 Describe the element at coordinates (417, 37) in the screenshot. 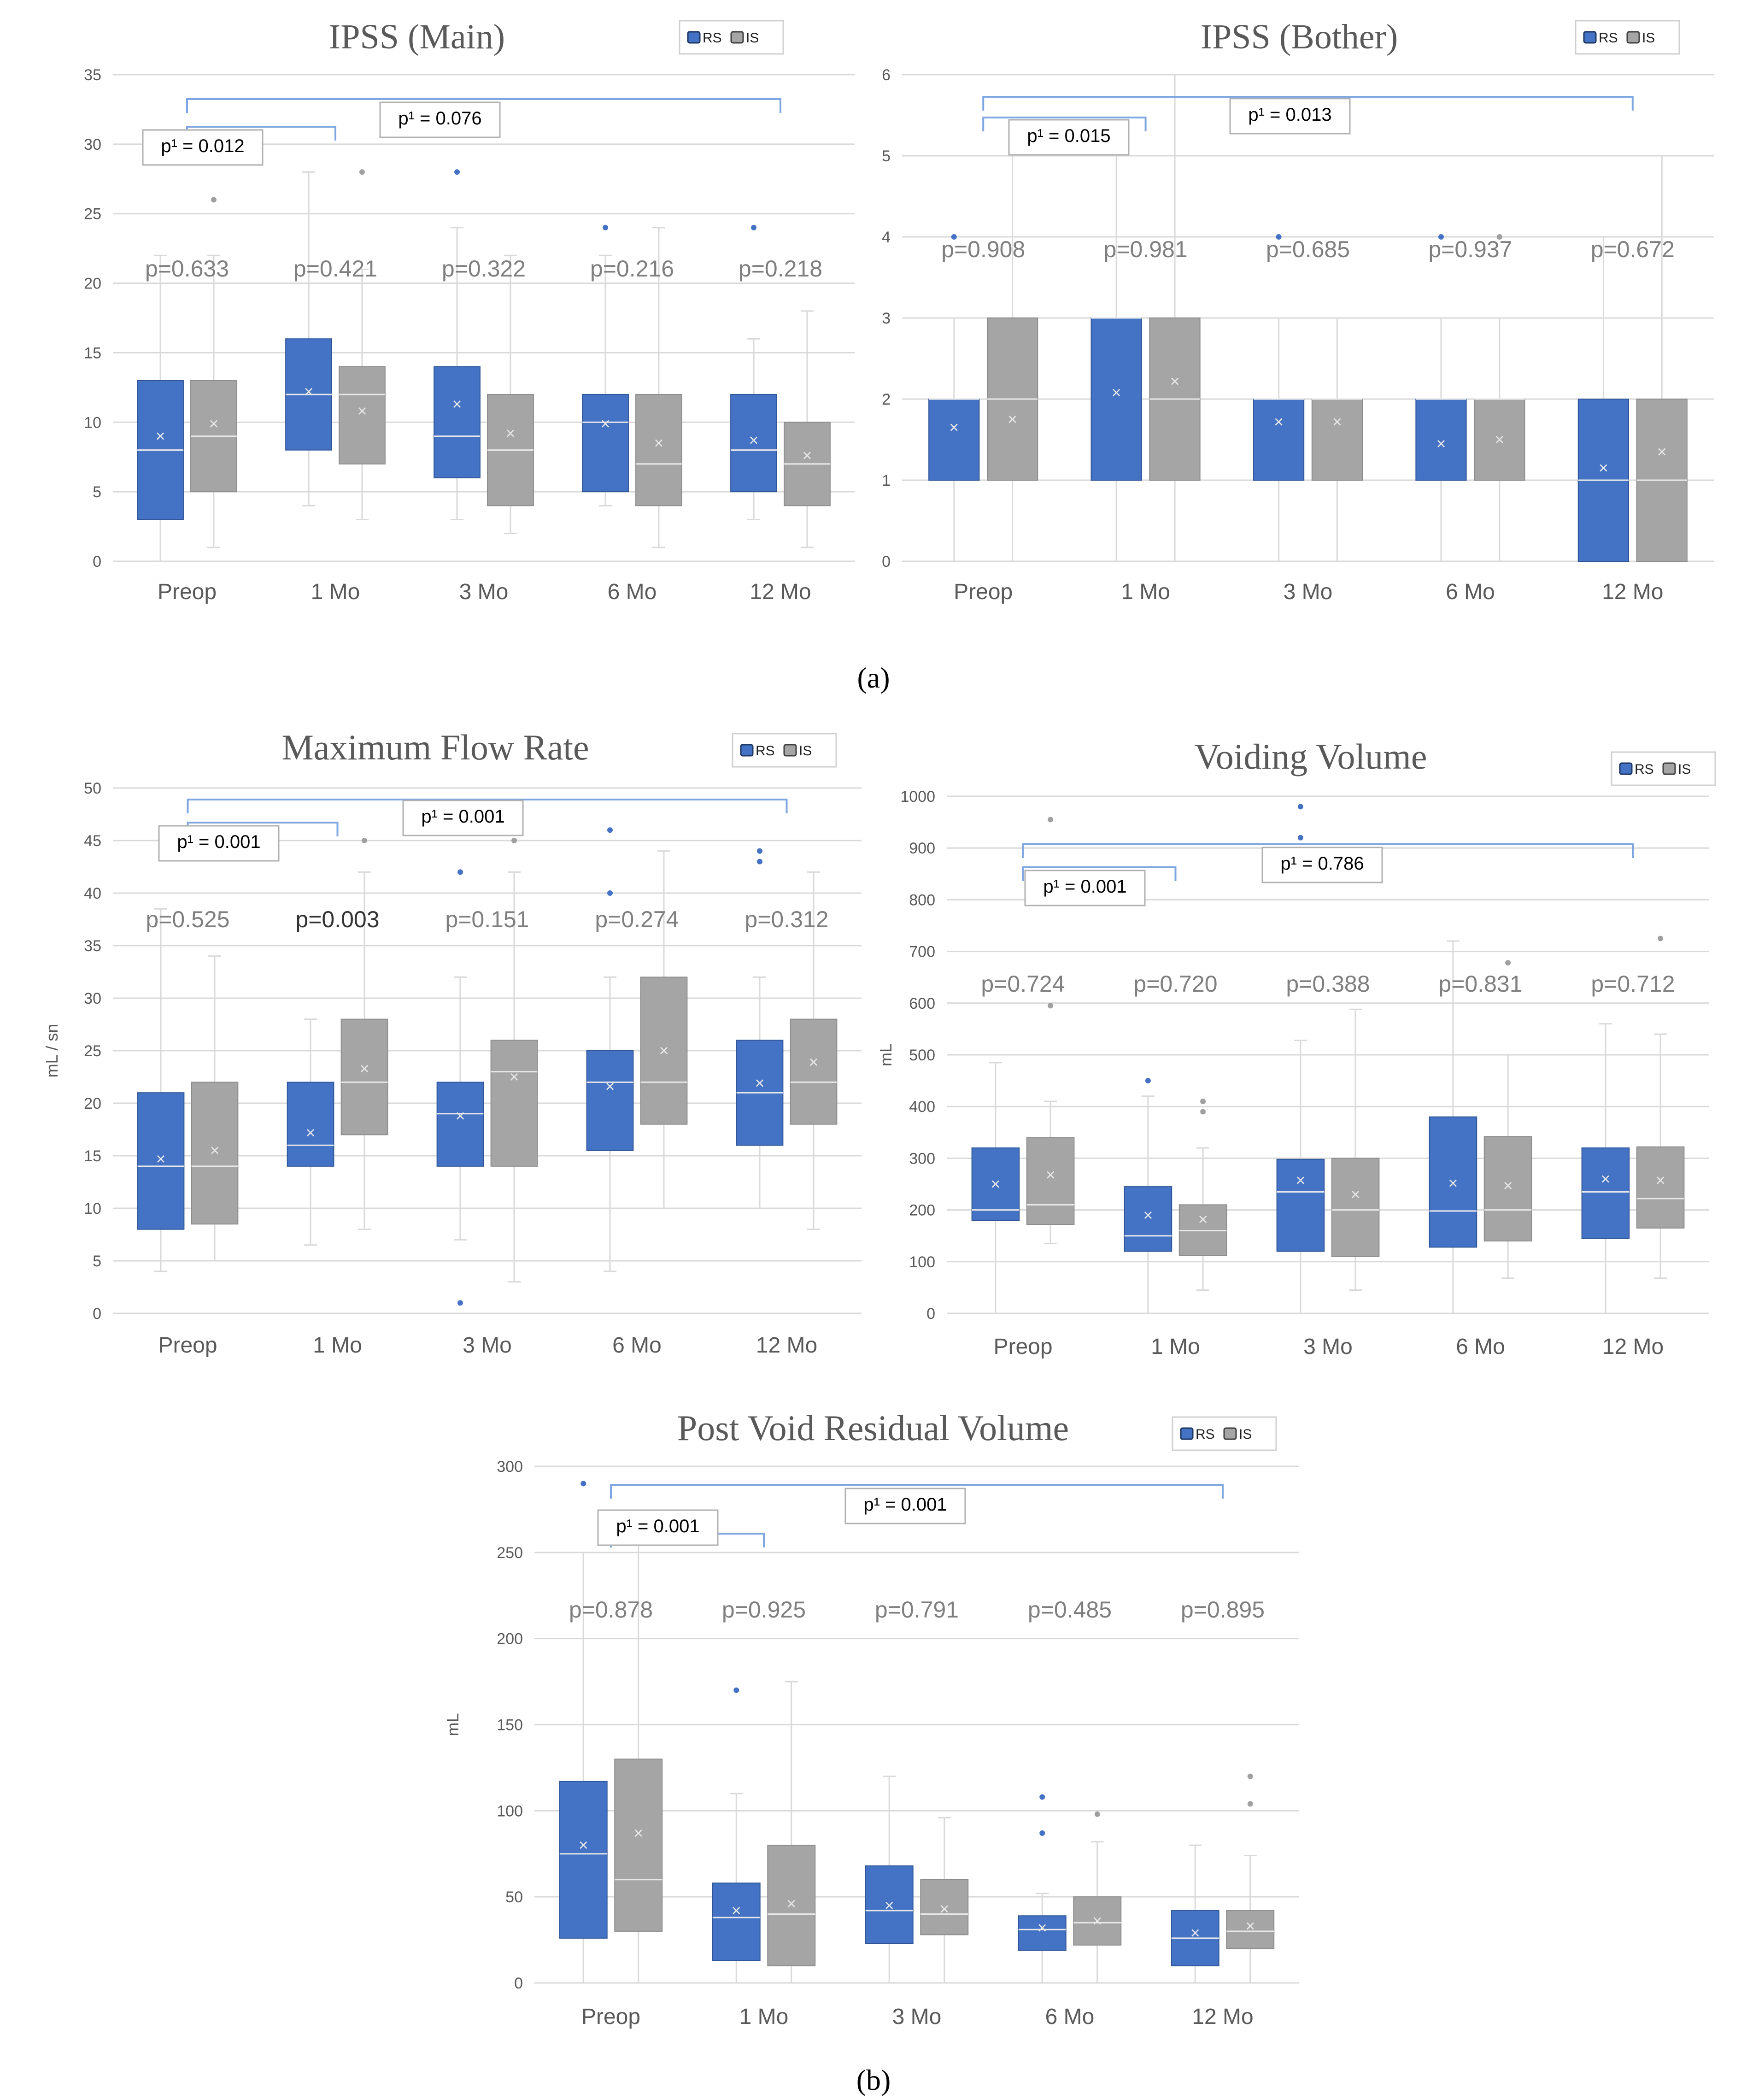

I see `chart-title: IPSS (Main)` at that location.